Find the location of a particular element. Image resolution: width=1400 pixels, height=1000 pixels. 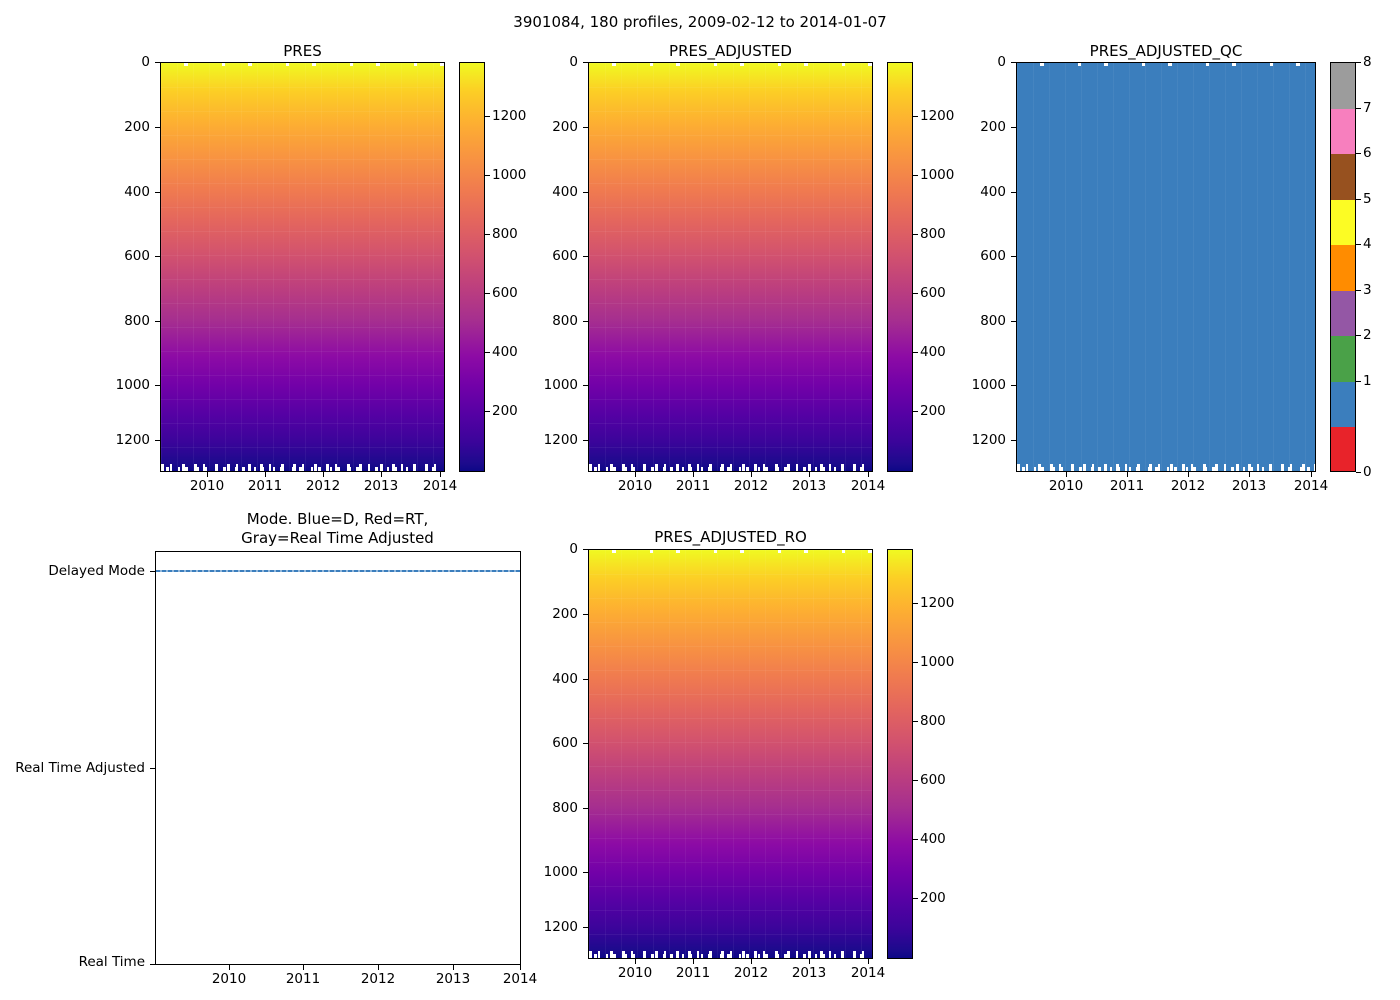

qc-colorbar-tick-label: 7 is located at coordinates (1367, 107).